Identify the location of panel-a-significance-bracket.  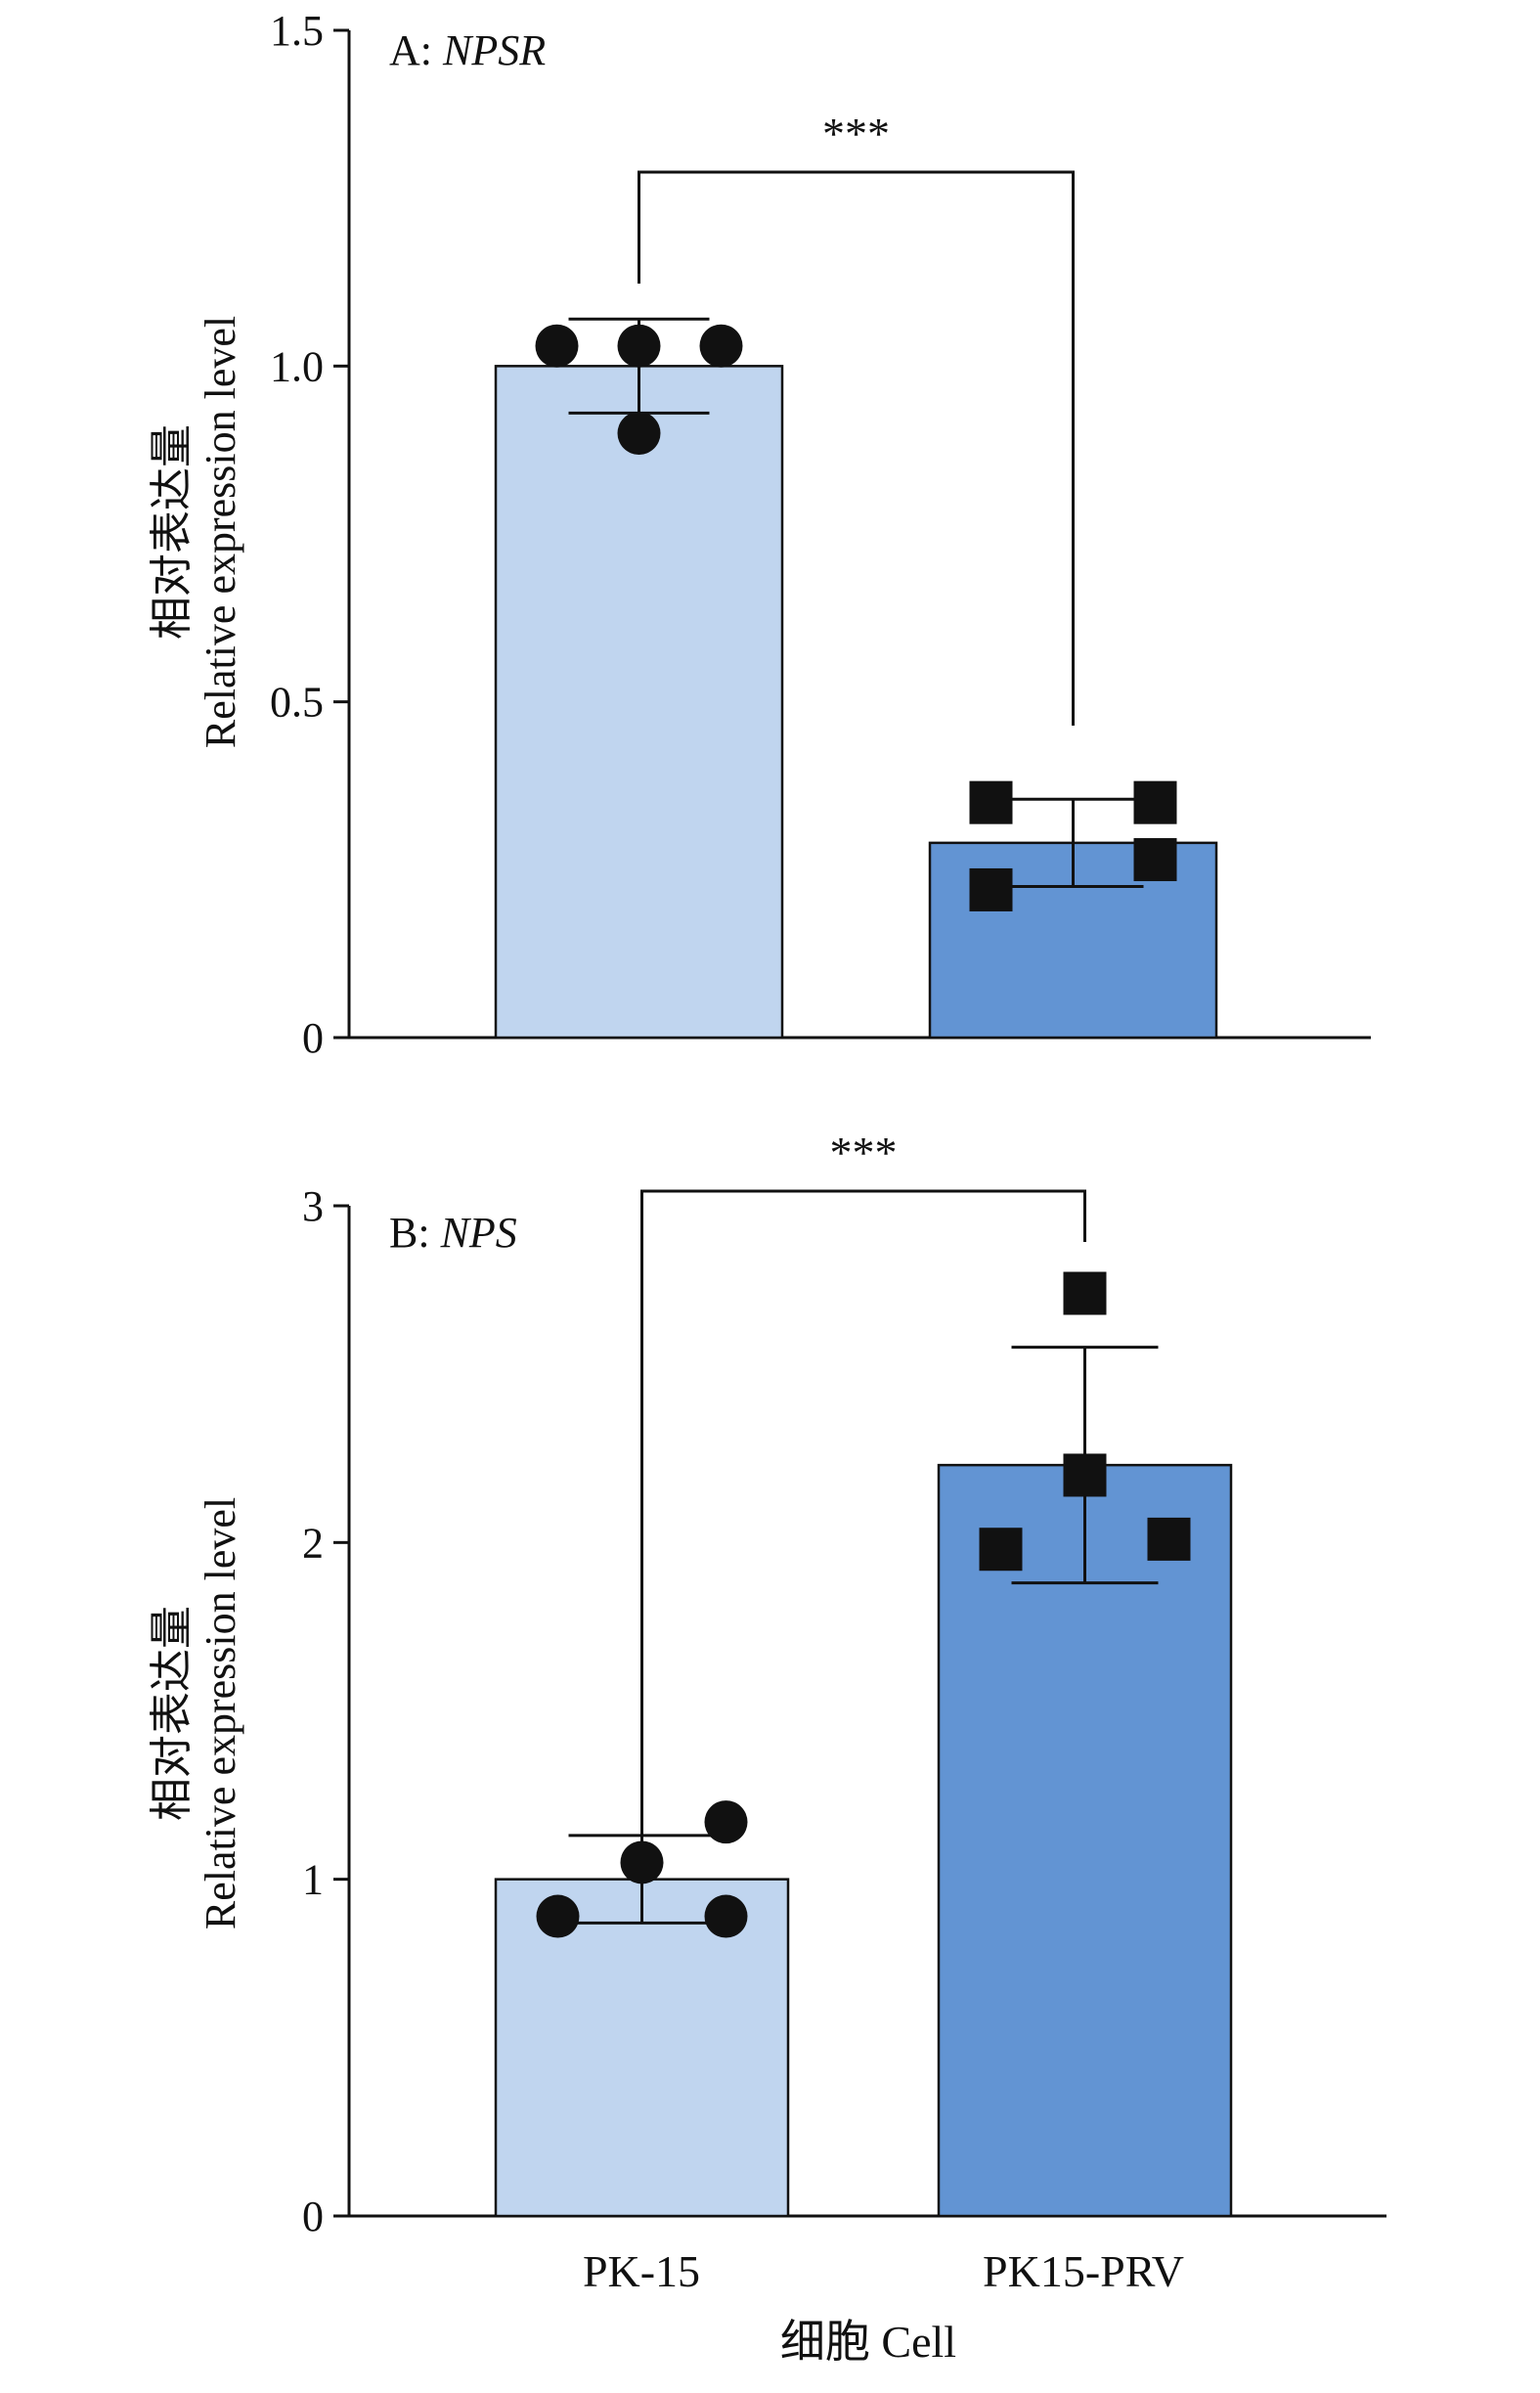
(856, 448).